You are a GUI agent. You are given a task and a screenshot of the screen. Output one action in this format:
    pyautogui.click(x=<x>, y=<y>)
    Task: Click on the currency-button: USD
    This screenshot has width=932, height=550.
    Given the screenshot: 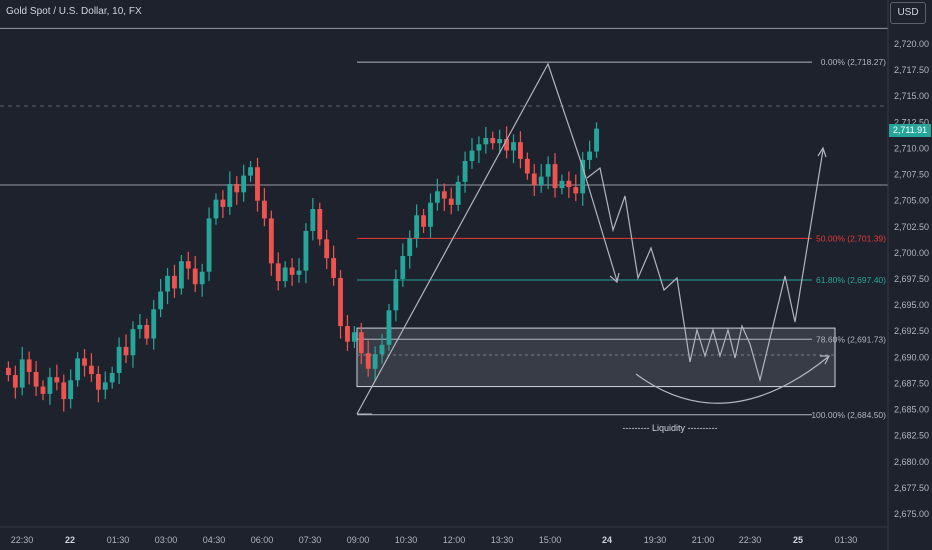 What is the action you would take?
    pyautogui.click(x=908, y=13)
    